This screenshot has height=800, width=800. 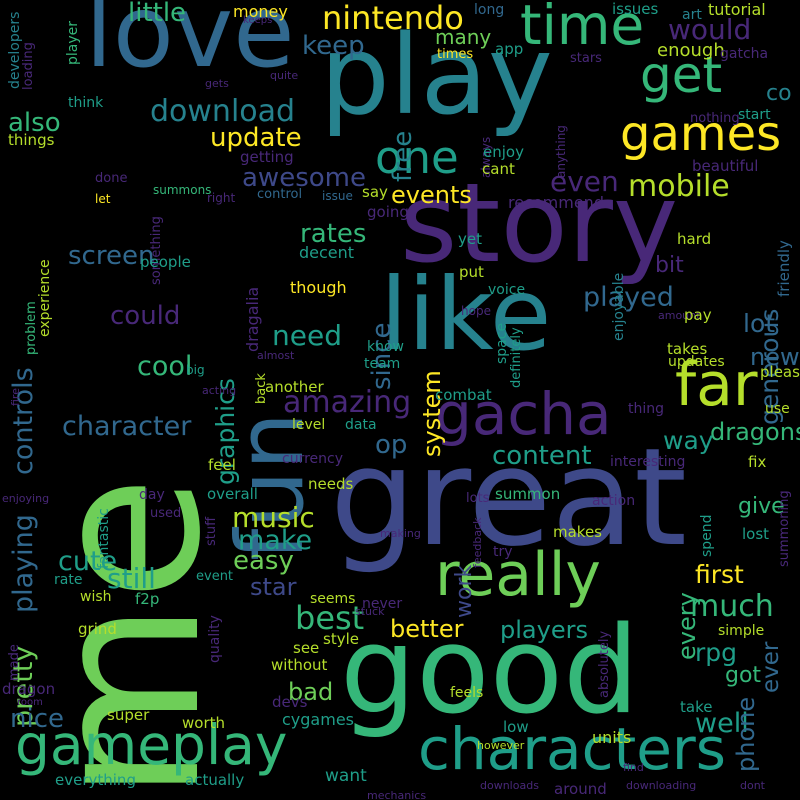 I want to click on word-rates: rates, so click(x=333, y=234).